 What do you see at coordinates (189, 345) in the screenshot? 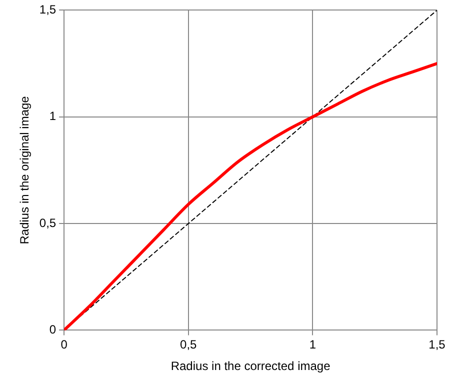
I see `x-tick-label: 0,5` at bounding box center [189, 345].